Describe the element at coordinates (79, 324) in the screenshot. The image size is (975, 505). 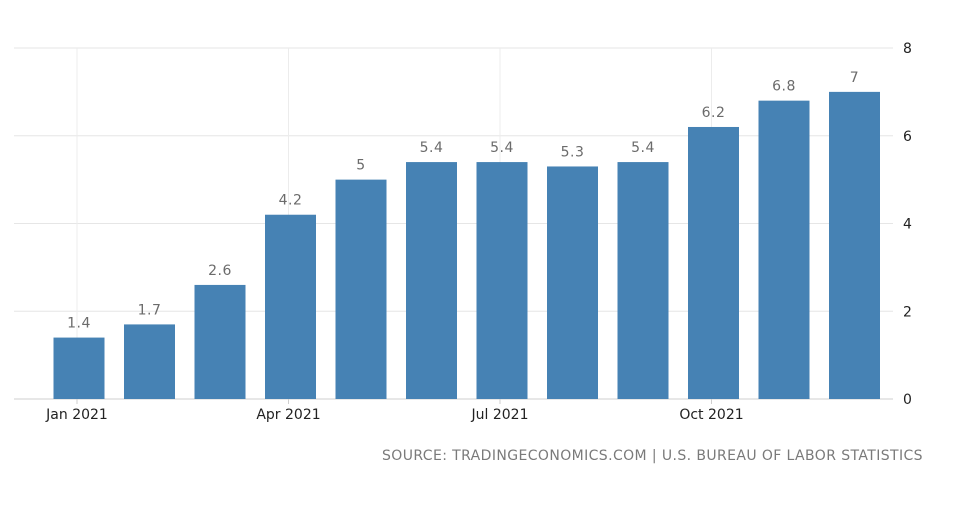
I see `bar-value-label: 1.4` at that location.